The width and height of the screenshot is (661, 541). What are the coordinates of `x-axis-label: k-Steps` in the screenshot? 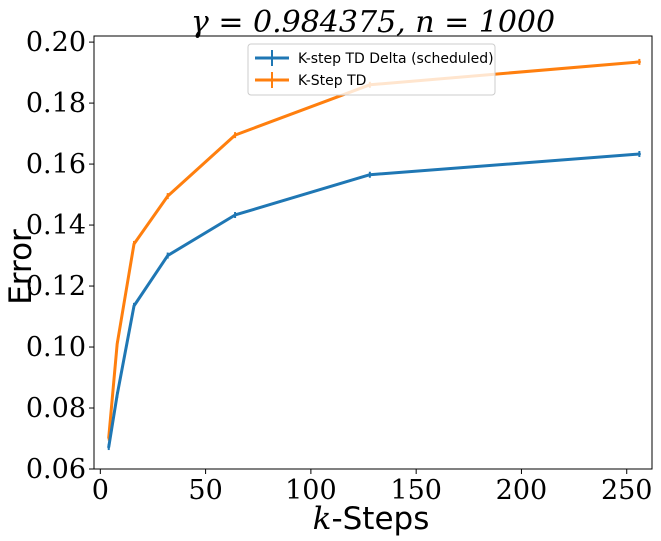 It's located at (371, 519).